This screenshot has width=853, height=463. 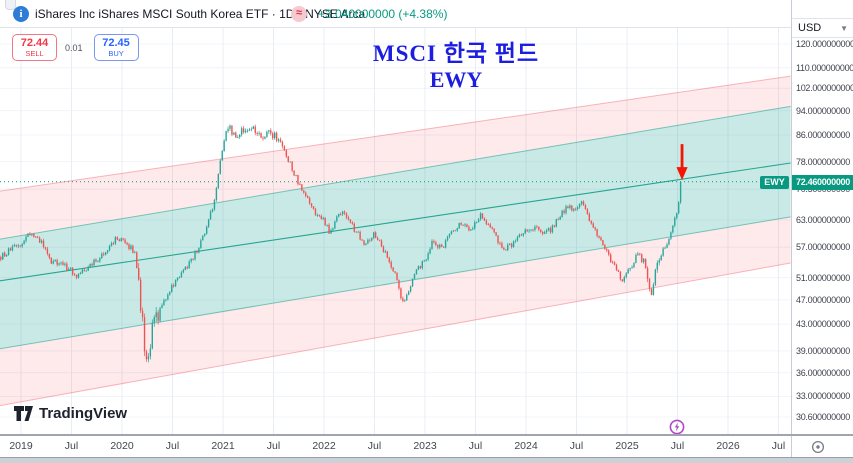 What do you see at coordinates (223, 446) in the screenshot?
I see `time-axis-label: 2021` at bounding box center [223, 446].